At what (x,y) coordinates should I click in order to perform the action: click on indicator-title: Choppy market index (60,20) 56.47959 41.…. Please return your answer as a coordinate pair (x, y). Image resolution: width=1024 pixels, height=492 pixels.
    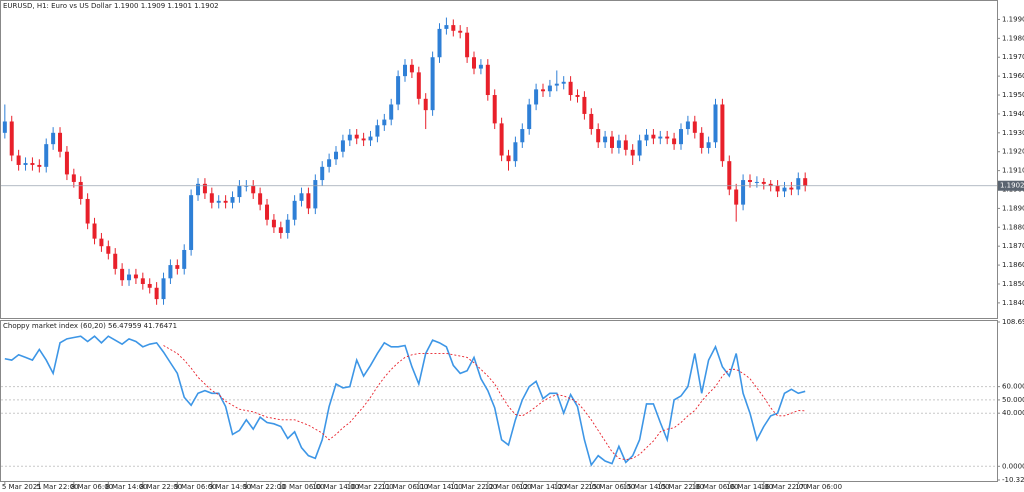
    Looking at the image, I should click on (90, 326).